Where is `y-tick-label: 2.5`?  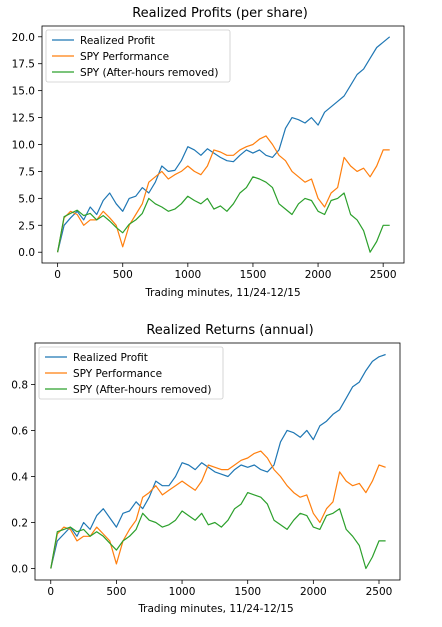
y-tick-label: 2.5 is located at coordinates (26, 226).